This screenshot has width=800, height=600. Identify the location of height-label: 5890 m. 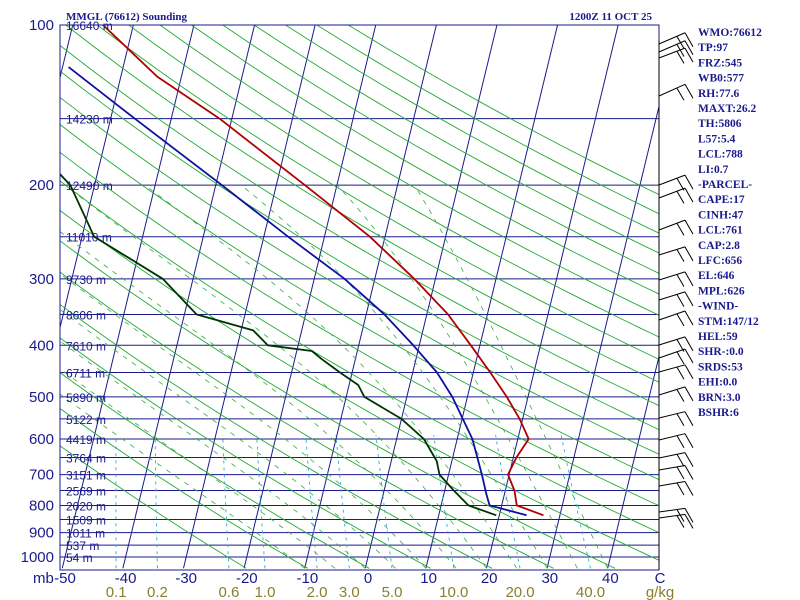
(86, 398).